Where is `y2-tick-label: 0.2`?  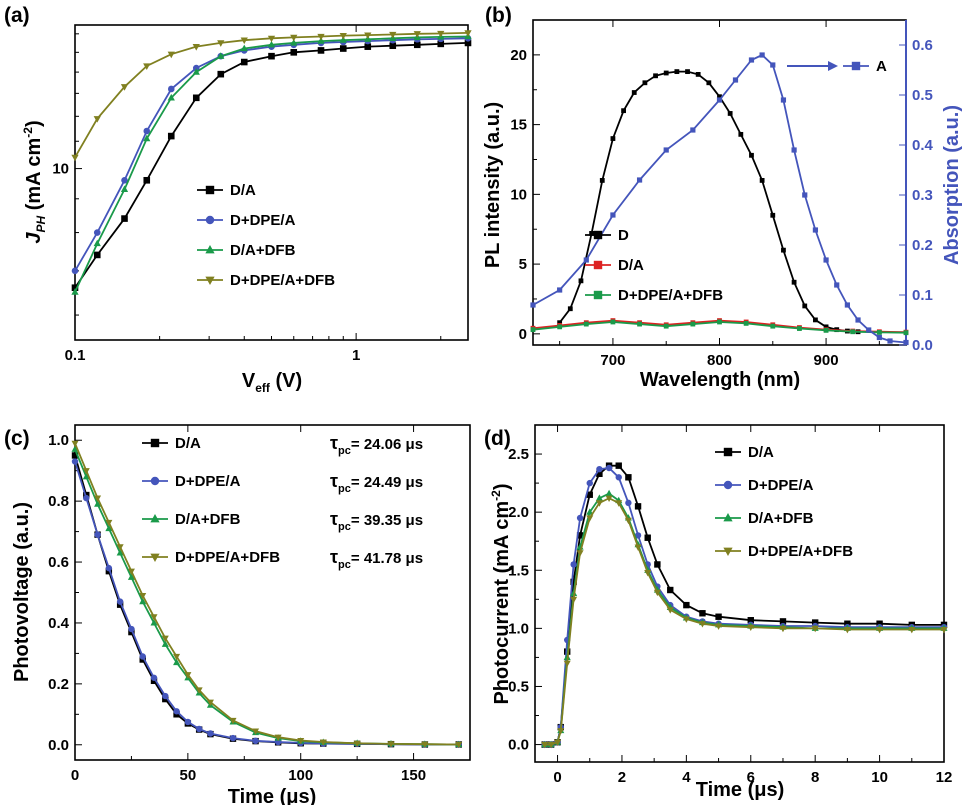
y2-tick-label: 0.2 is located at coordinates (922, 245).